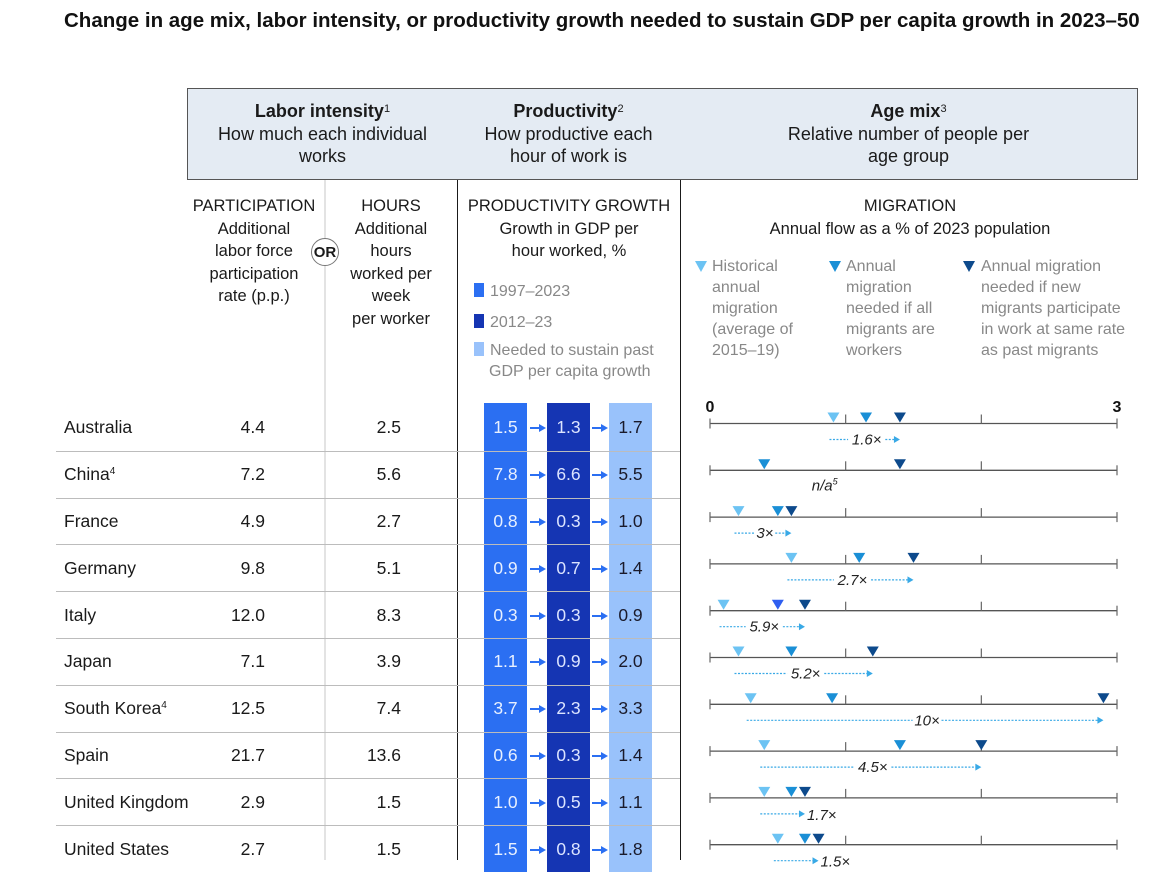 The height and width of the screenshot is (882, 1149). What do you see at coordinates (908, 145) in the screenshot?
I see `header-age-mix-desc: Relative number of people per age group` at bounding box center [908, 145].